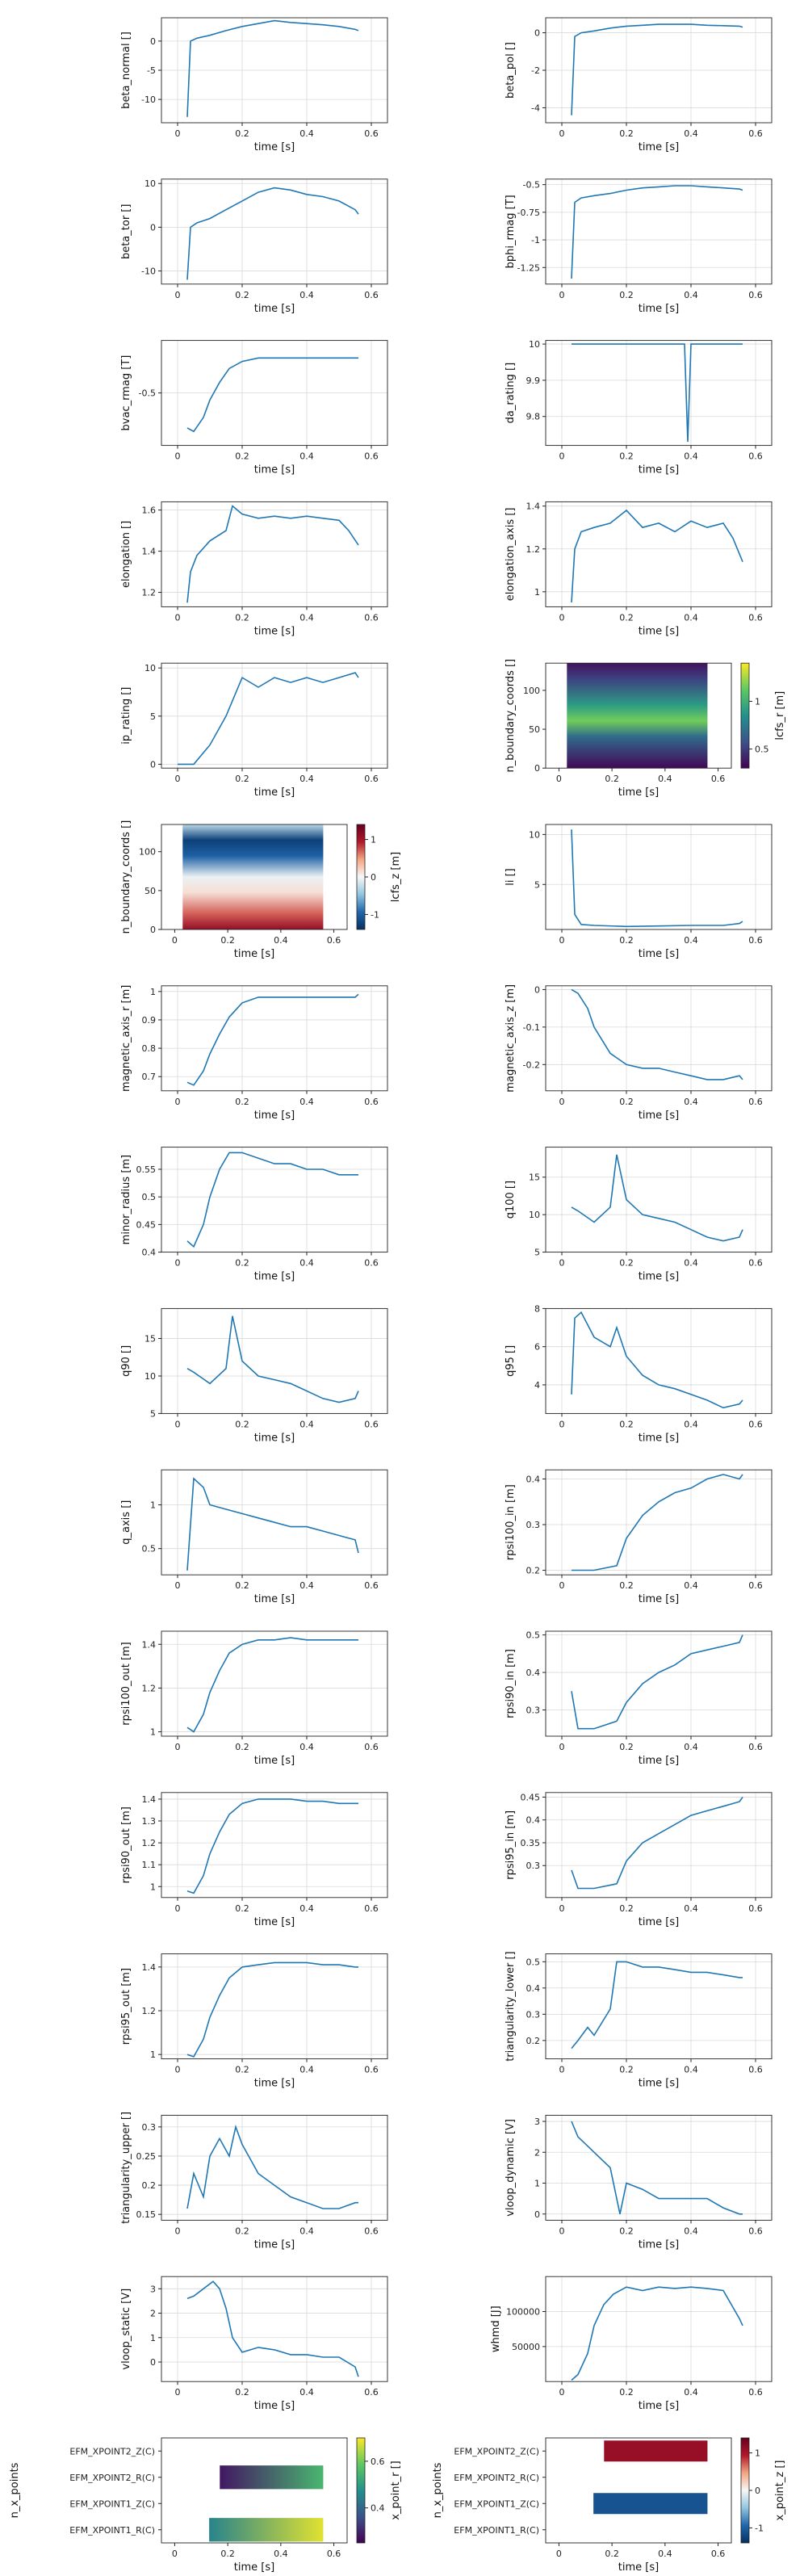 The width and height of the screenshot is (804, 2576). Describe the element at coordinates (150, 1077) in the screenshot. I see `y-tick-label: 0.7` at that location.